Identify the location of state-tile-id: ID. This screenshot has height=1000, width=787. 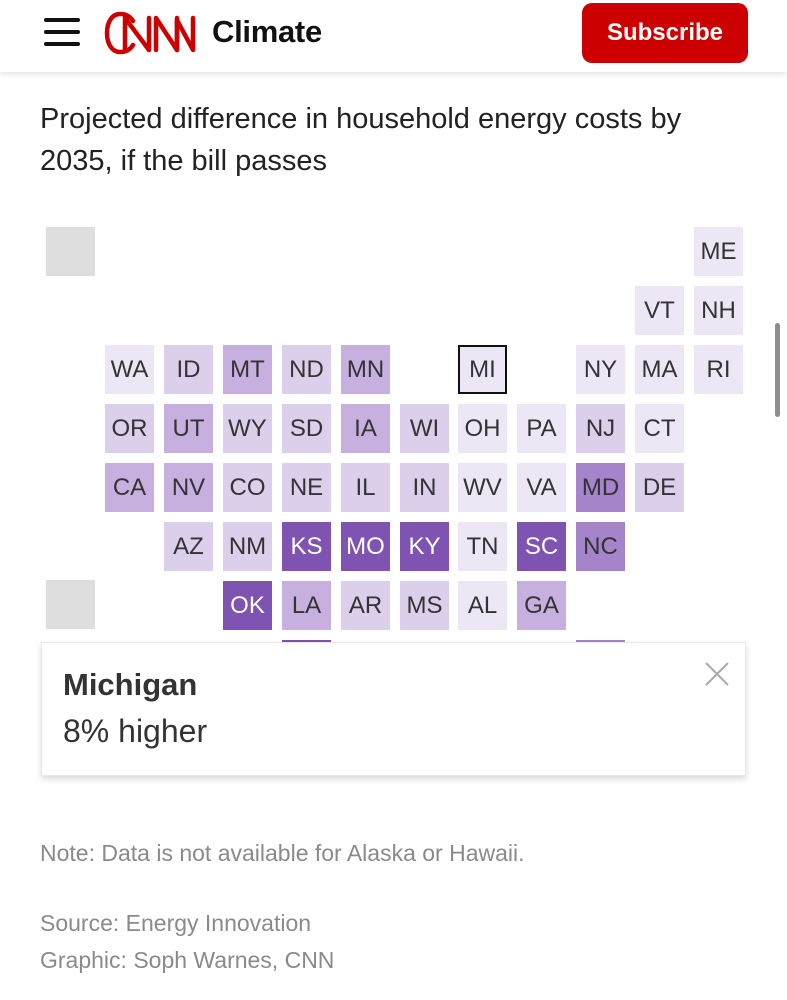
(188, 369).